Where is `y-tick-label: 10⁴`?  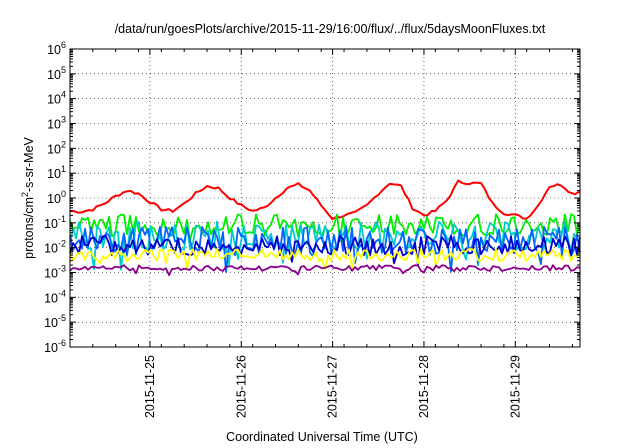 y-tick-label: 10⁴ is located at coordinates (56, 98).